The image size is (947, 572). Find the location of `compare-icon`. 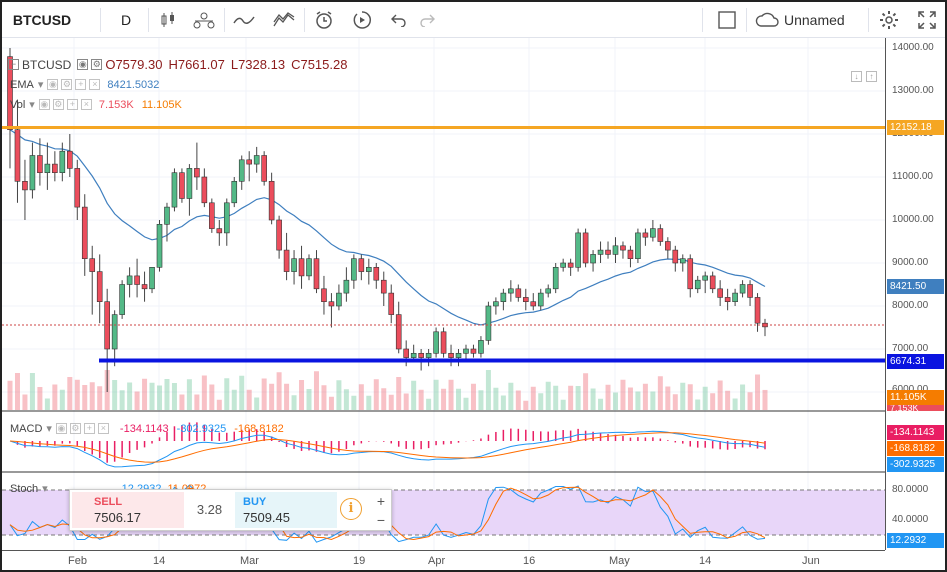

compare-icon is located at coordinates (204, 20).